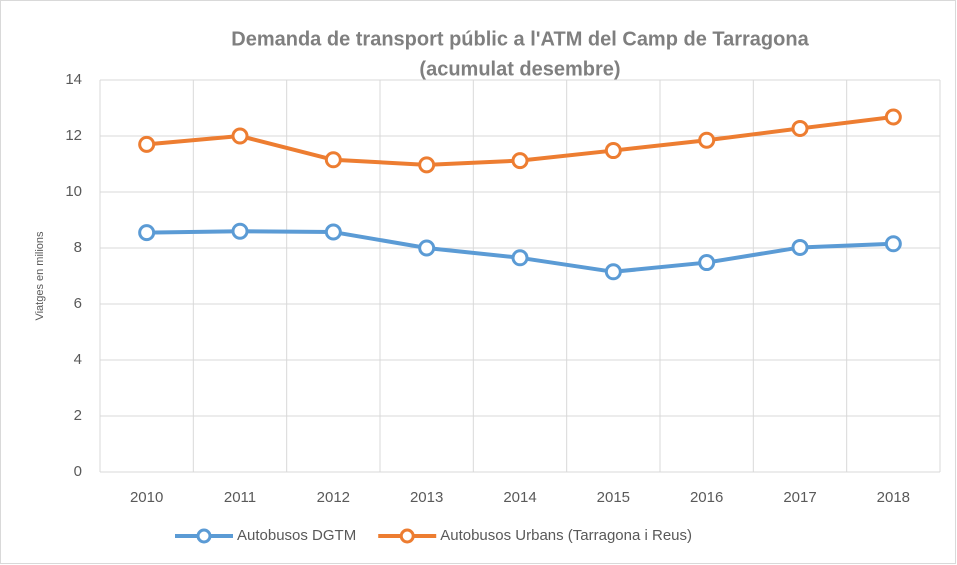 The height and width of the screenshot is (565, 957). I want to click on x-tick-label: 2018, so click(893, 497).